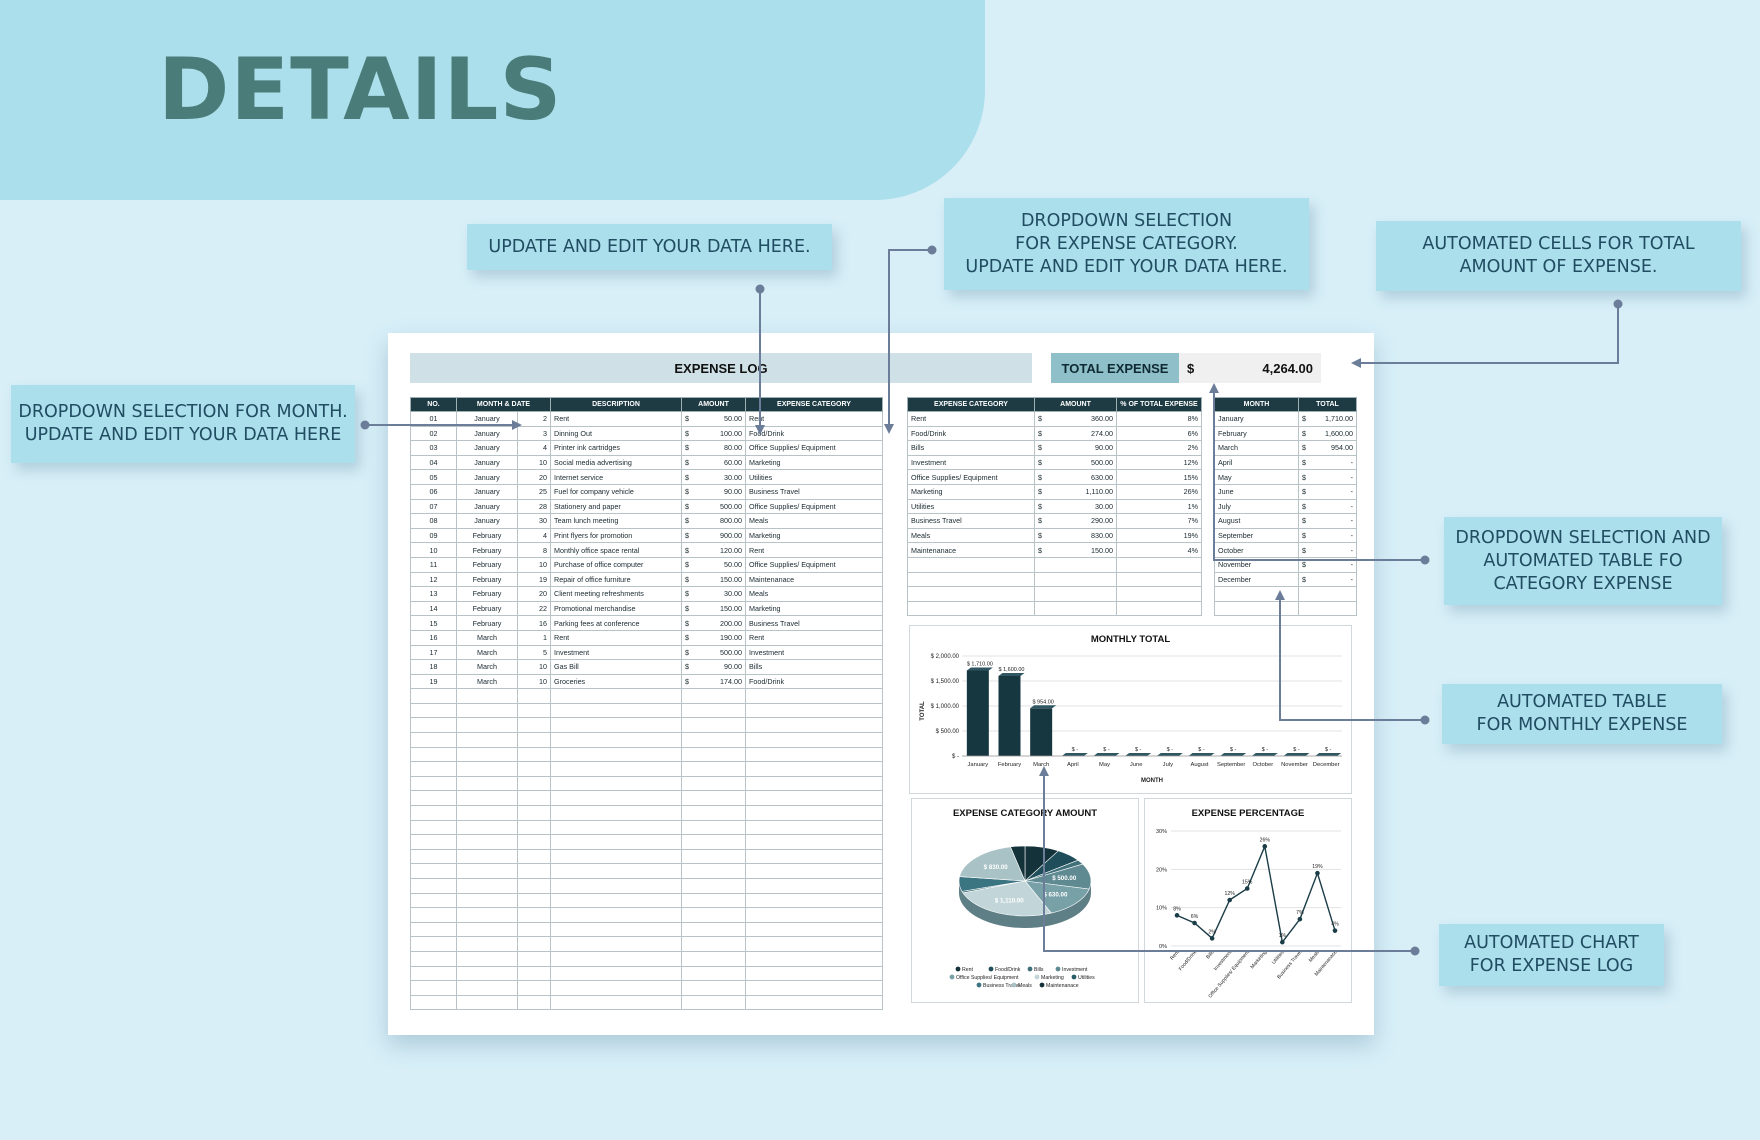 The image size is (1760, 1140). Describe the element at coordinates (731, 681) in the screenshot. I see `amount-value: 174.00` at that location.